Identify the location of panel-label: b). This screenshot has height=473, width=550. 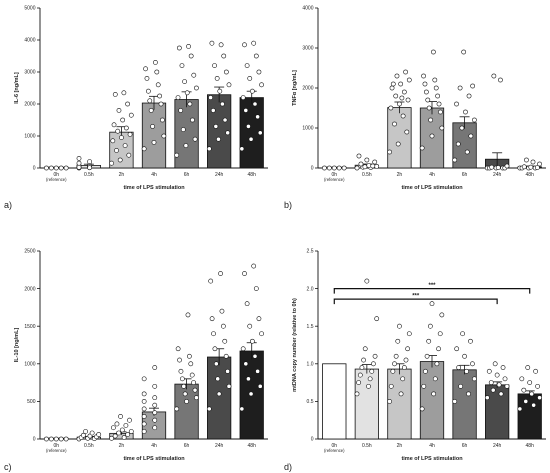
(288, 205).